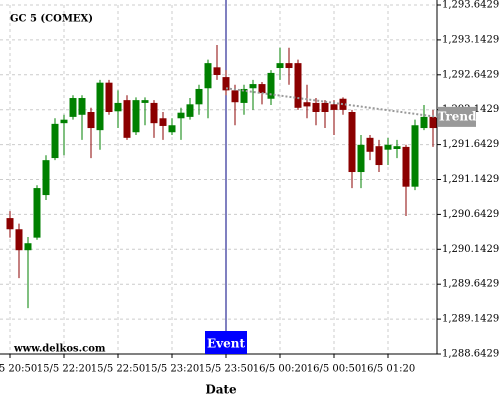 The width and height of the screenshot is (500, 400). Describe the element at coordinates (280, 369) in the screenshot. I see `x-tick-label: 16/5 00:20` at that location.